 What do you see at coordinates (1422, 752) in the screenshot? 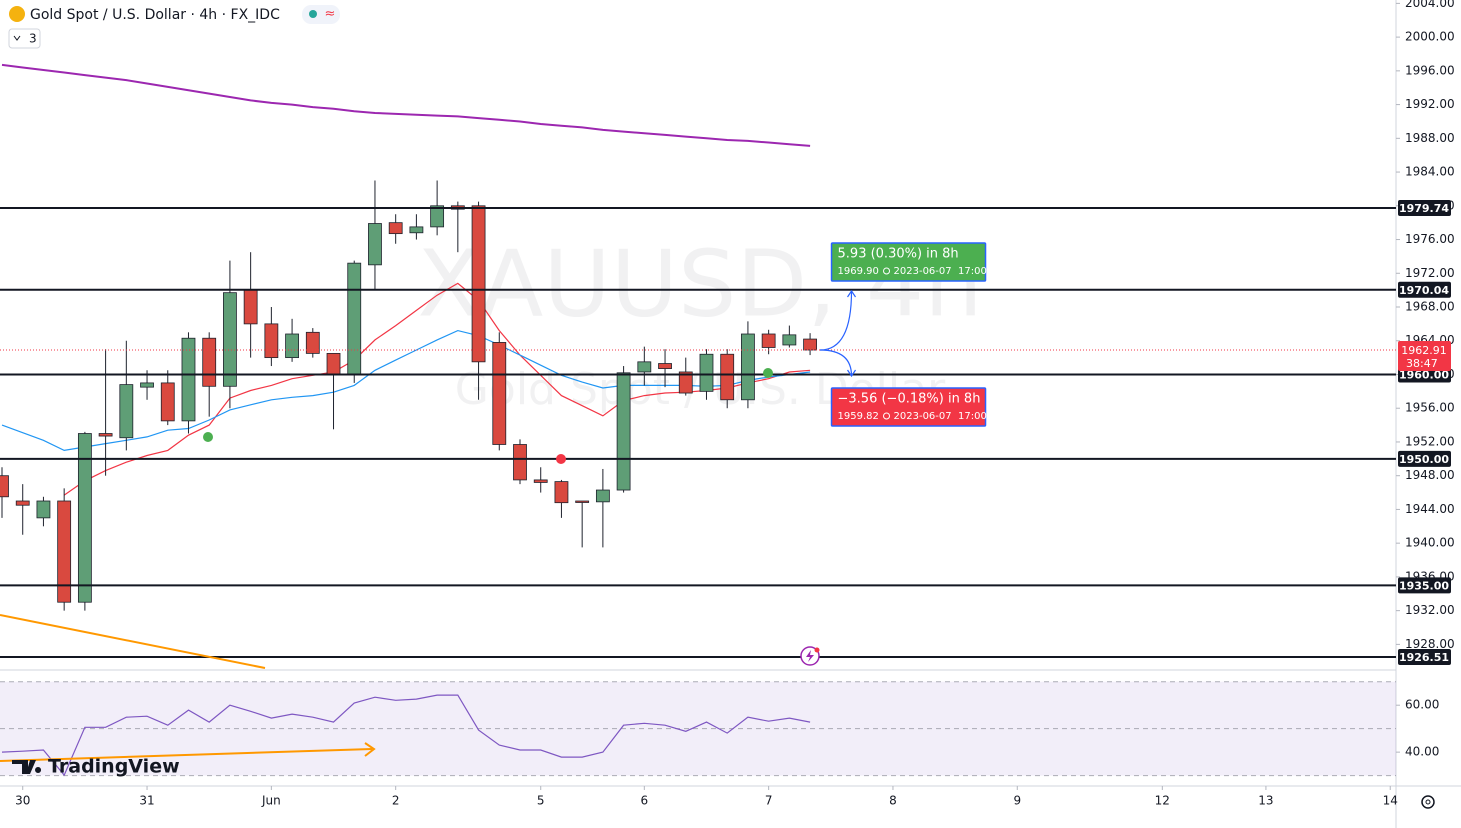
I see `rsi-tick-label: 40.00` at bounding box center [1422, 752].